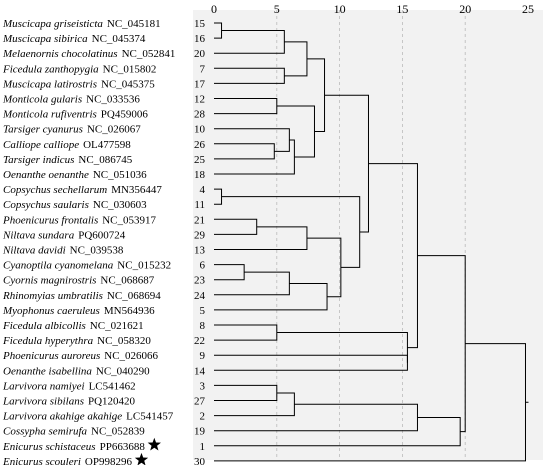  Describe the element at coordinates (114, 130) in the screenshot. I see `accession-number: NC_026067` at that location.